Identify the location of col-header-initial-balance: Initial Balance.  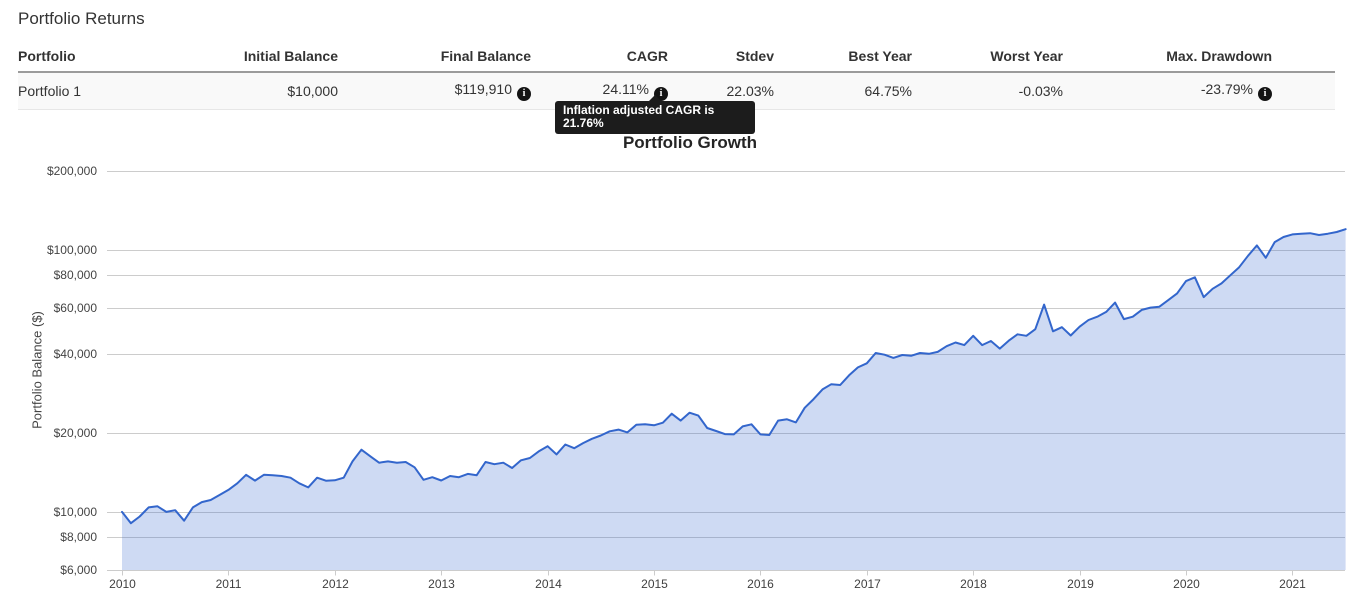
(288, 57).